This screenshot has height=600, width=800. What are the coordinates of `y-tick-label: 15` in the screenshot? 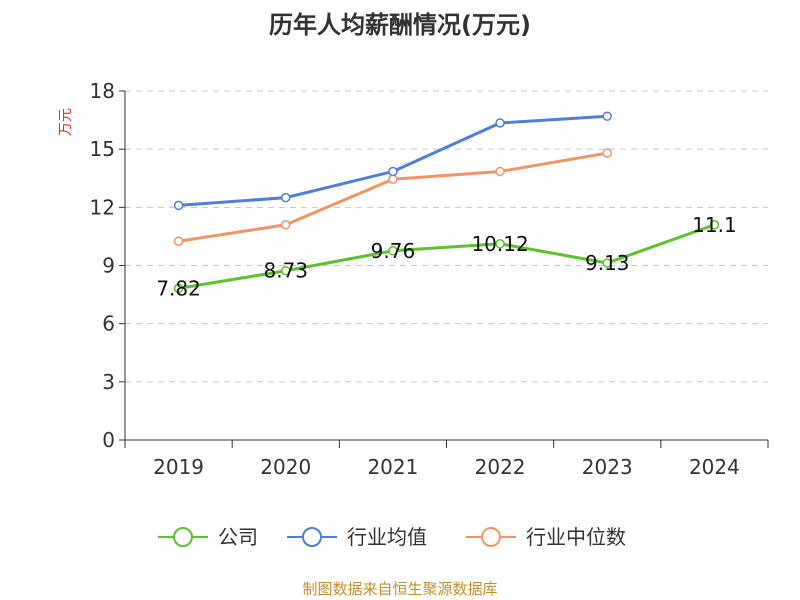 It's located at (102, 149).